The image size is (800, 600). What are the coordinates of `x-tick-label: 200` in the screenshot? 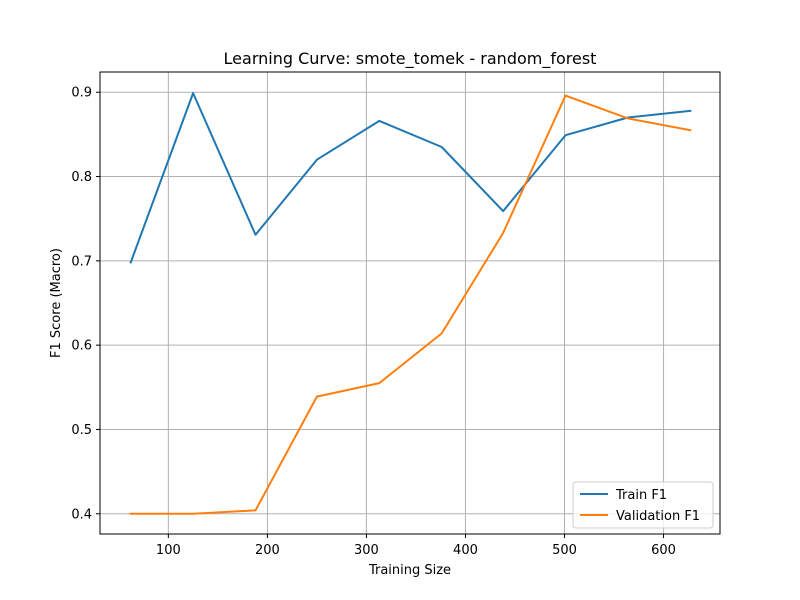 It's located at (267, 550).